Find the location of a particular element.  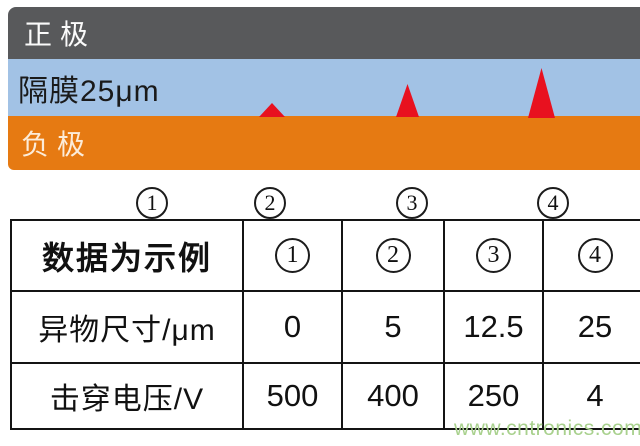

position-marker-1-label: 1 is located at coordinates (152, 202).